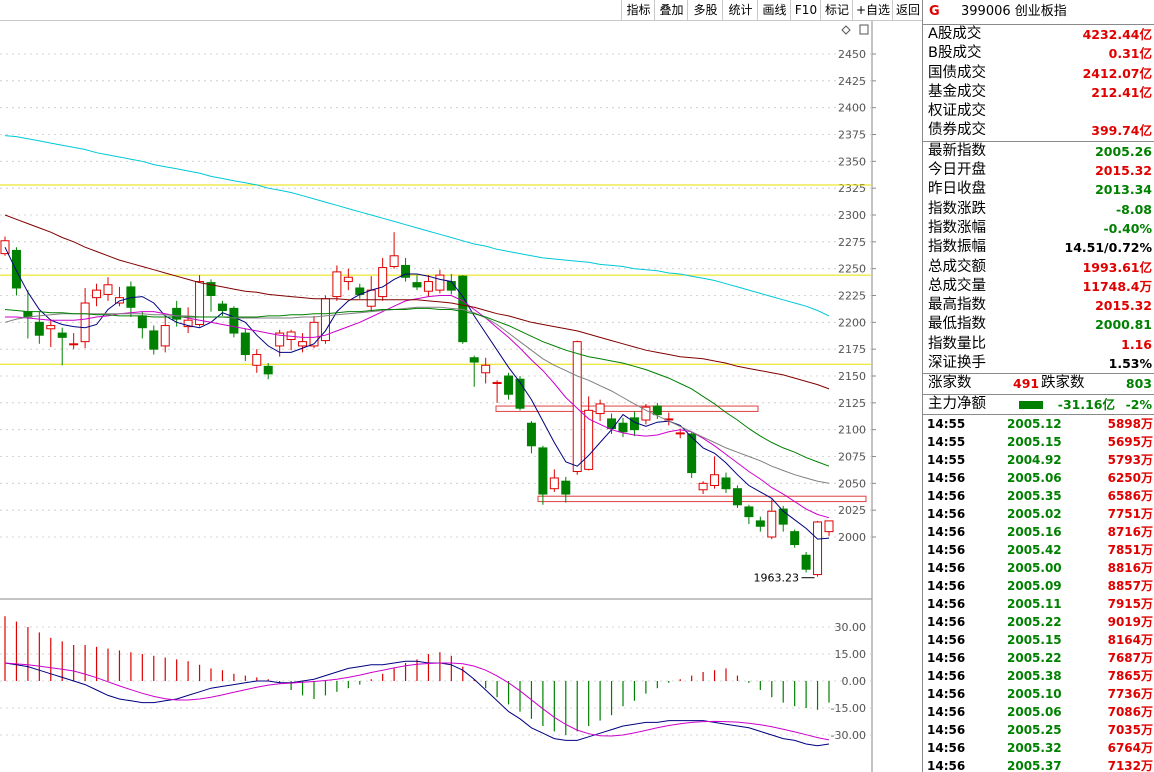  I want to click on market-stat-row-value: 2412.07亿, so click(1117, 73).